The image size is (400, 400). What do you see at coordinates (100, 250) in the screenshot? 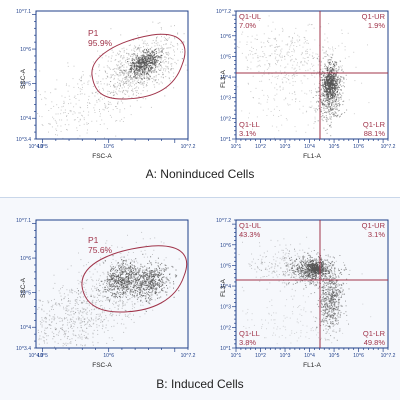
I see `gate-percent: 75.6%` at bounding box center [100, 250].